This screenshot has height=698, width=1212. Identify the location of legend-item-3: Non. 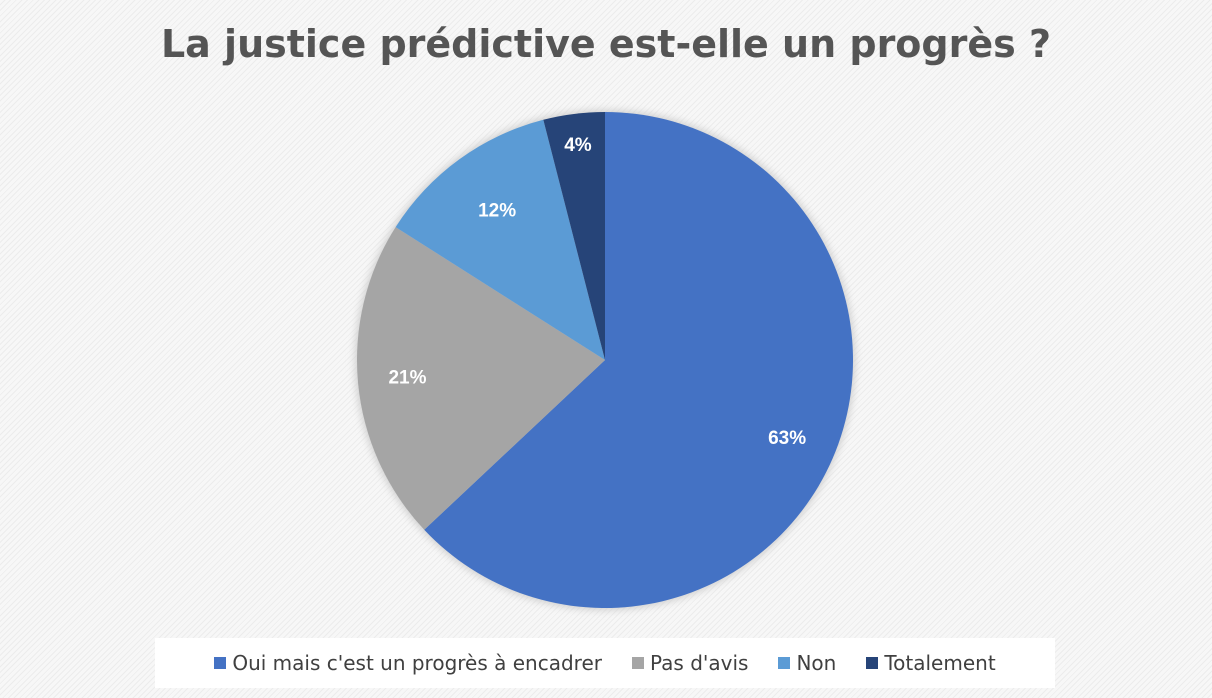
(807, 663).